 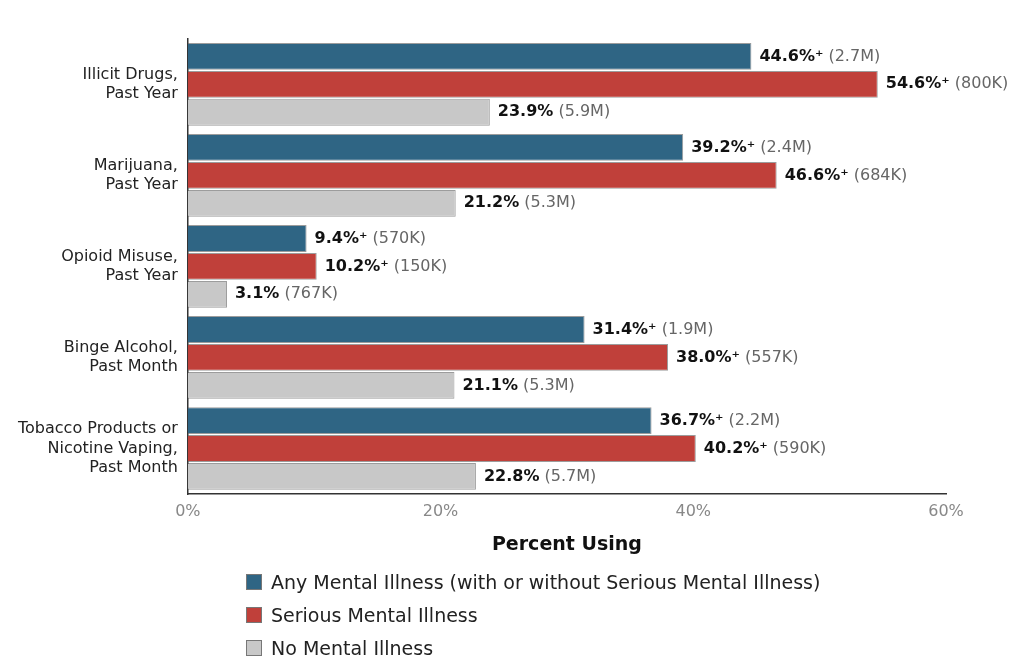 What do you see at coordinates (540, 475) in the screenshot?
I see `data-label: 22.8% (5.7M)` at bounding box center [540, 475].